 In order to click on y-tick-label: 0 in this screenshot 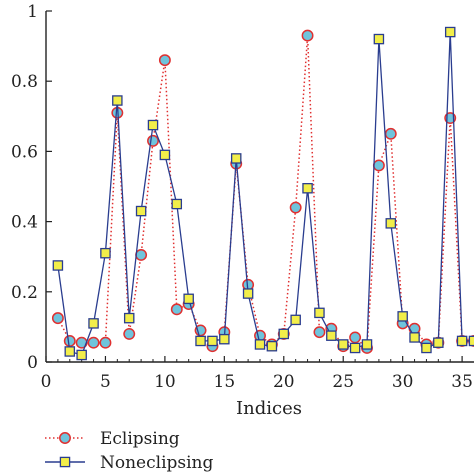, I will do `click(32, 363)`.